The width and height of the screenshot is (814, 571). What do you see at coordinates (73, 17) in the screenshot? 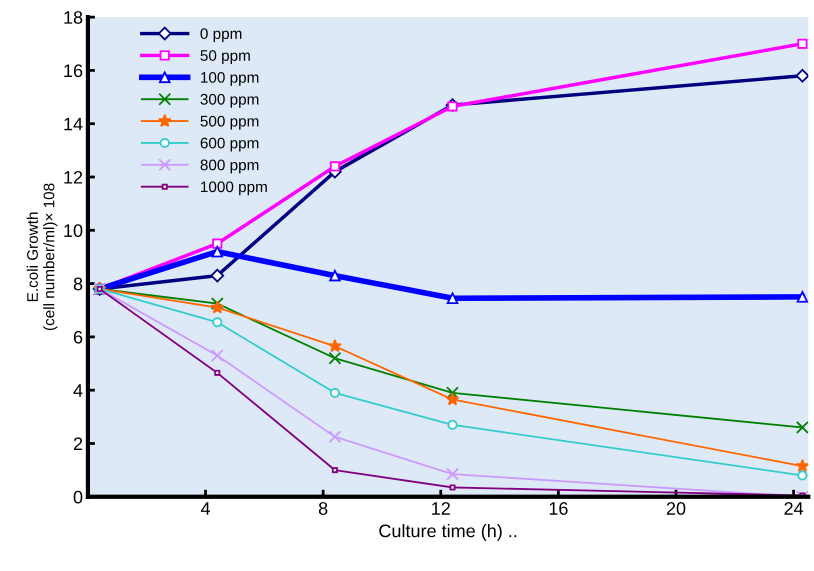
I see `y-tick-label: 18` at bounding box center [73, 17].